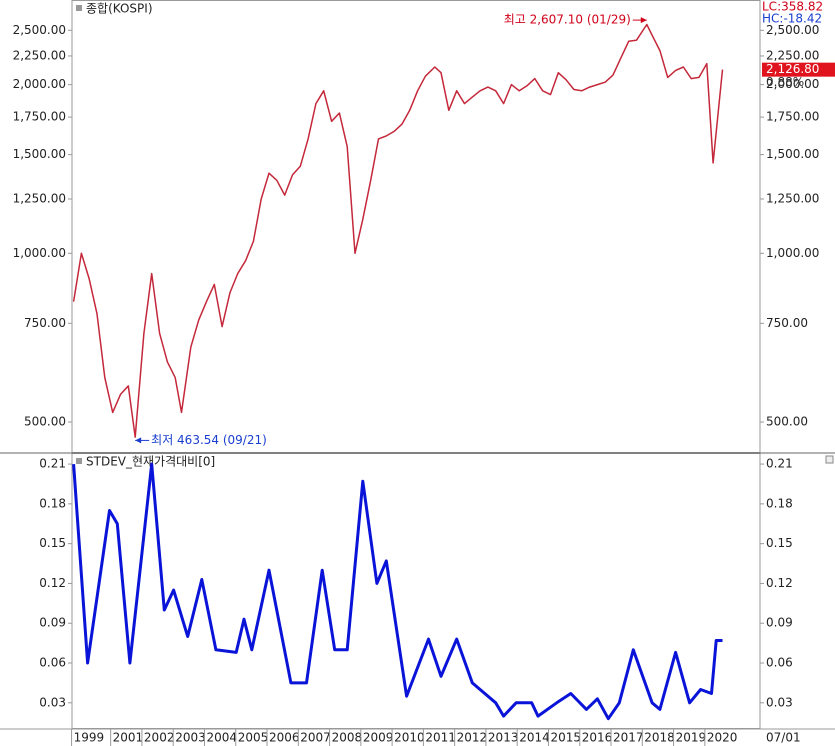 The height and width of the screenshot is (746, 835). What do you see at coordinates (52, 464) in the screenshot?
I see `y-tick-label: 0.21` at bounding box center [52, 464].